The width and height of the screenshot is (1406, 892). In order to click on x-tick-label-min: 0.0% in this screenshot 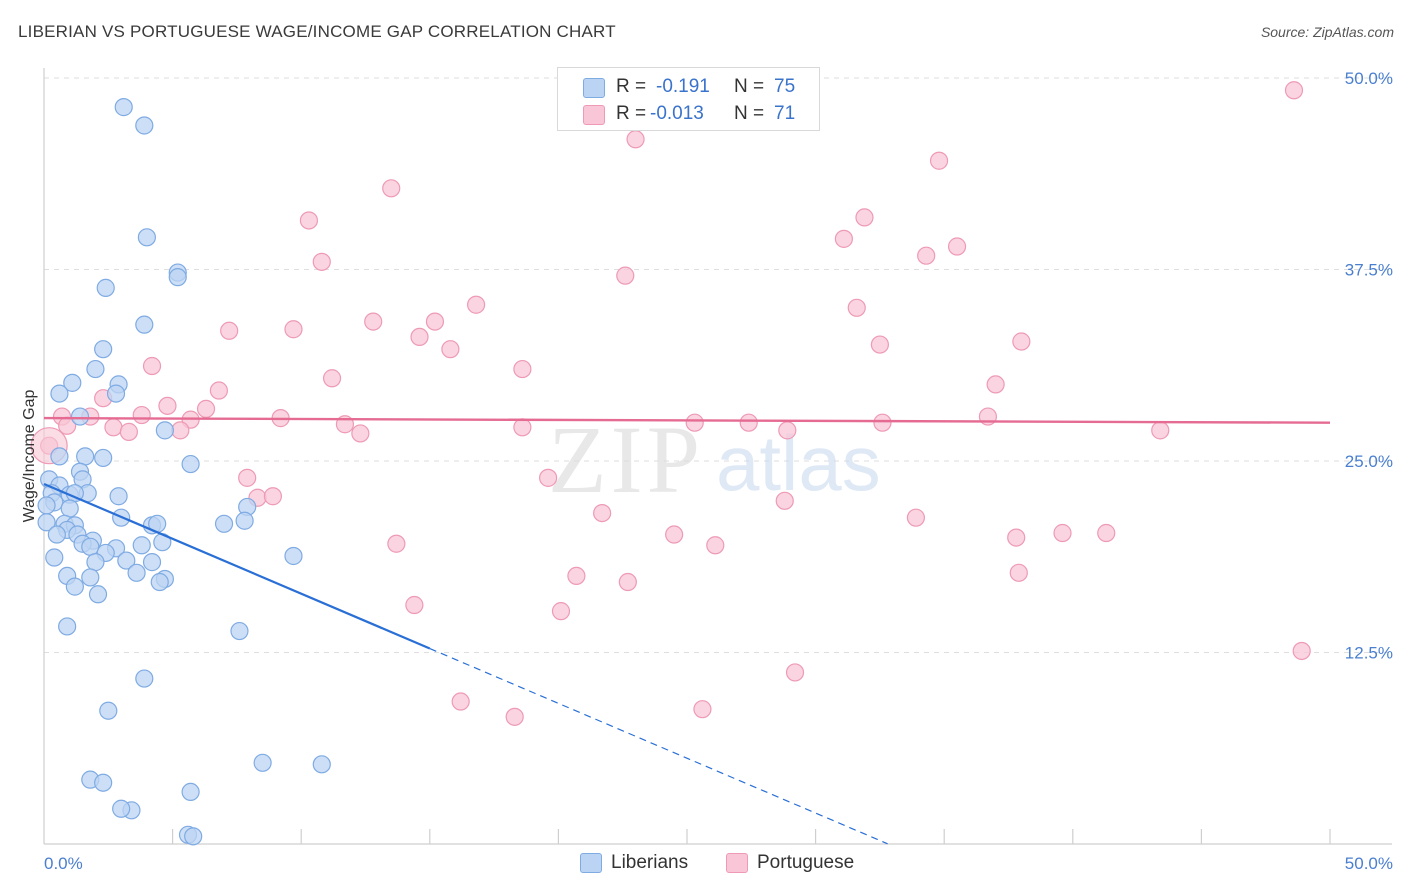, I will do `click(63, 863)`.